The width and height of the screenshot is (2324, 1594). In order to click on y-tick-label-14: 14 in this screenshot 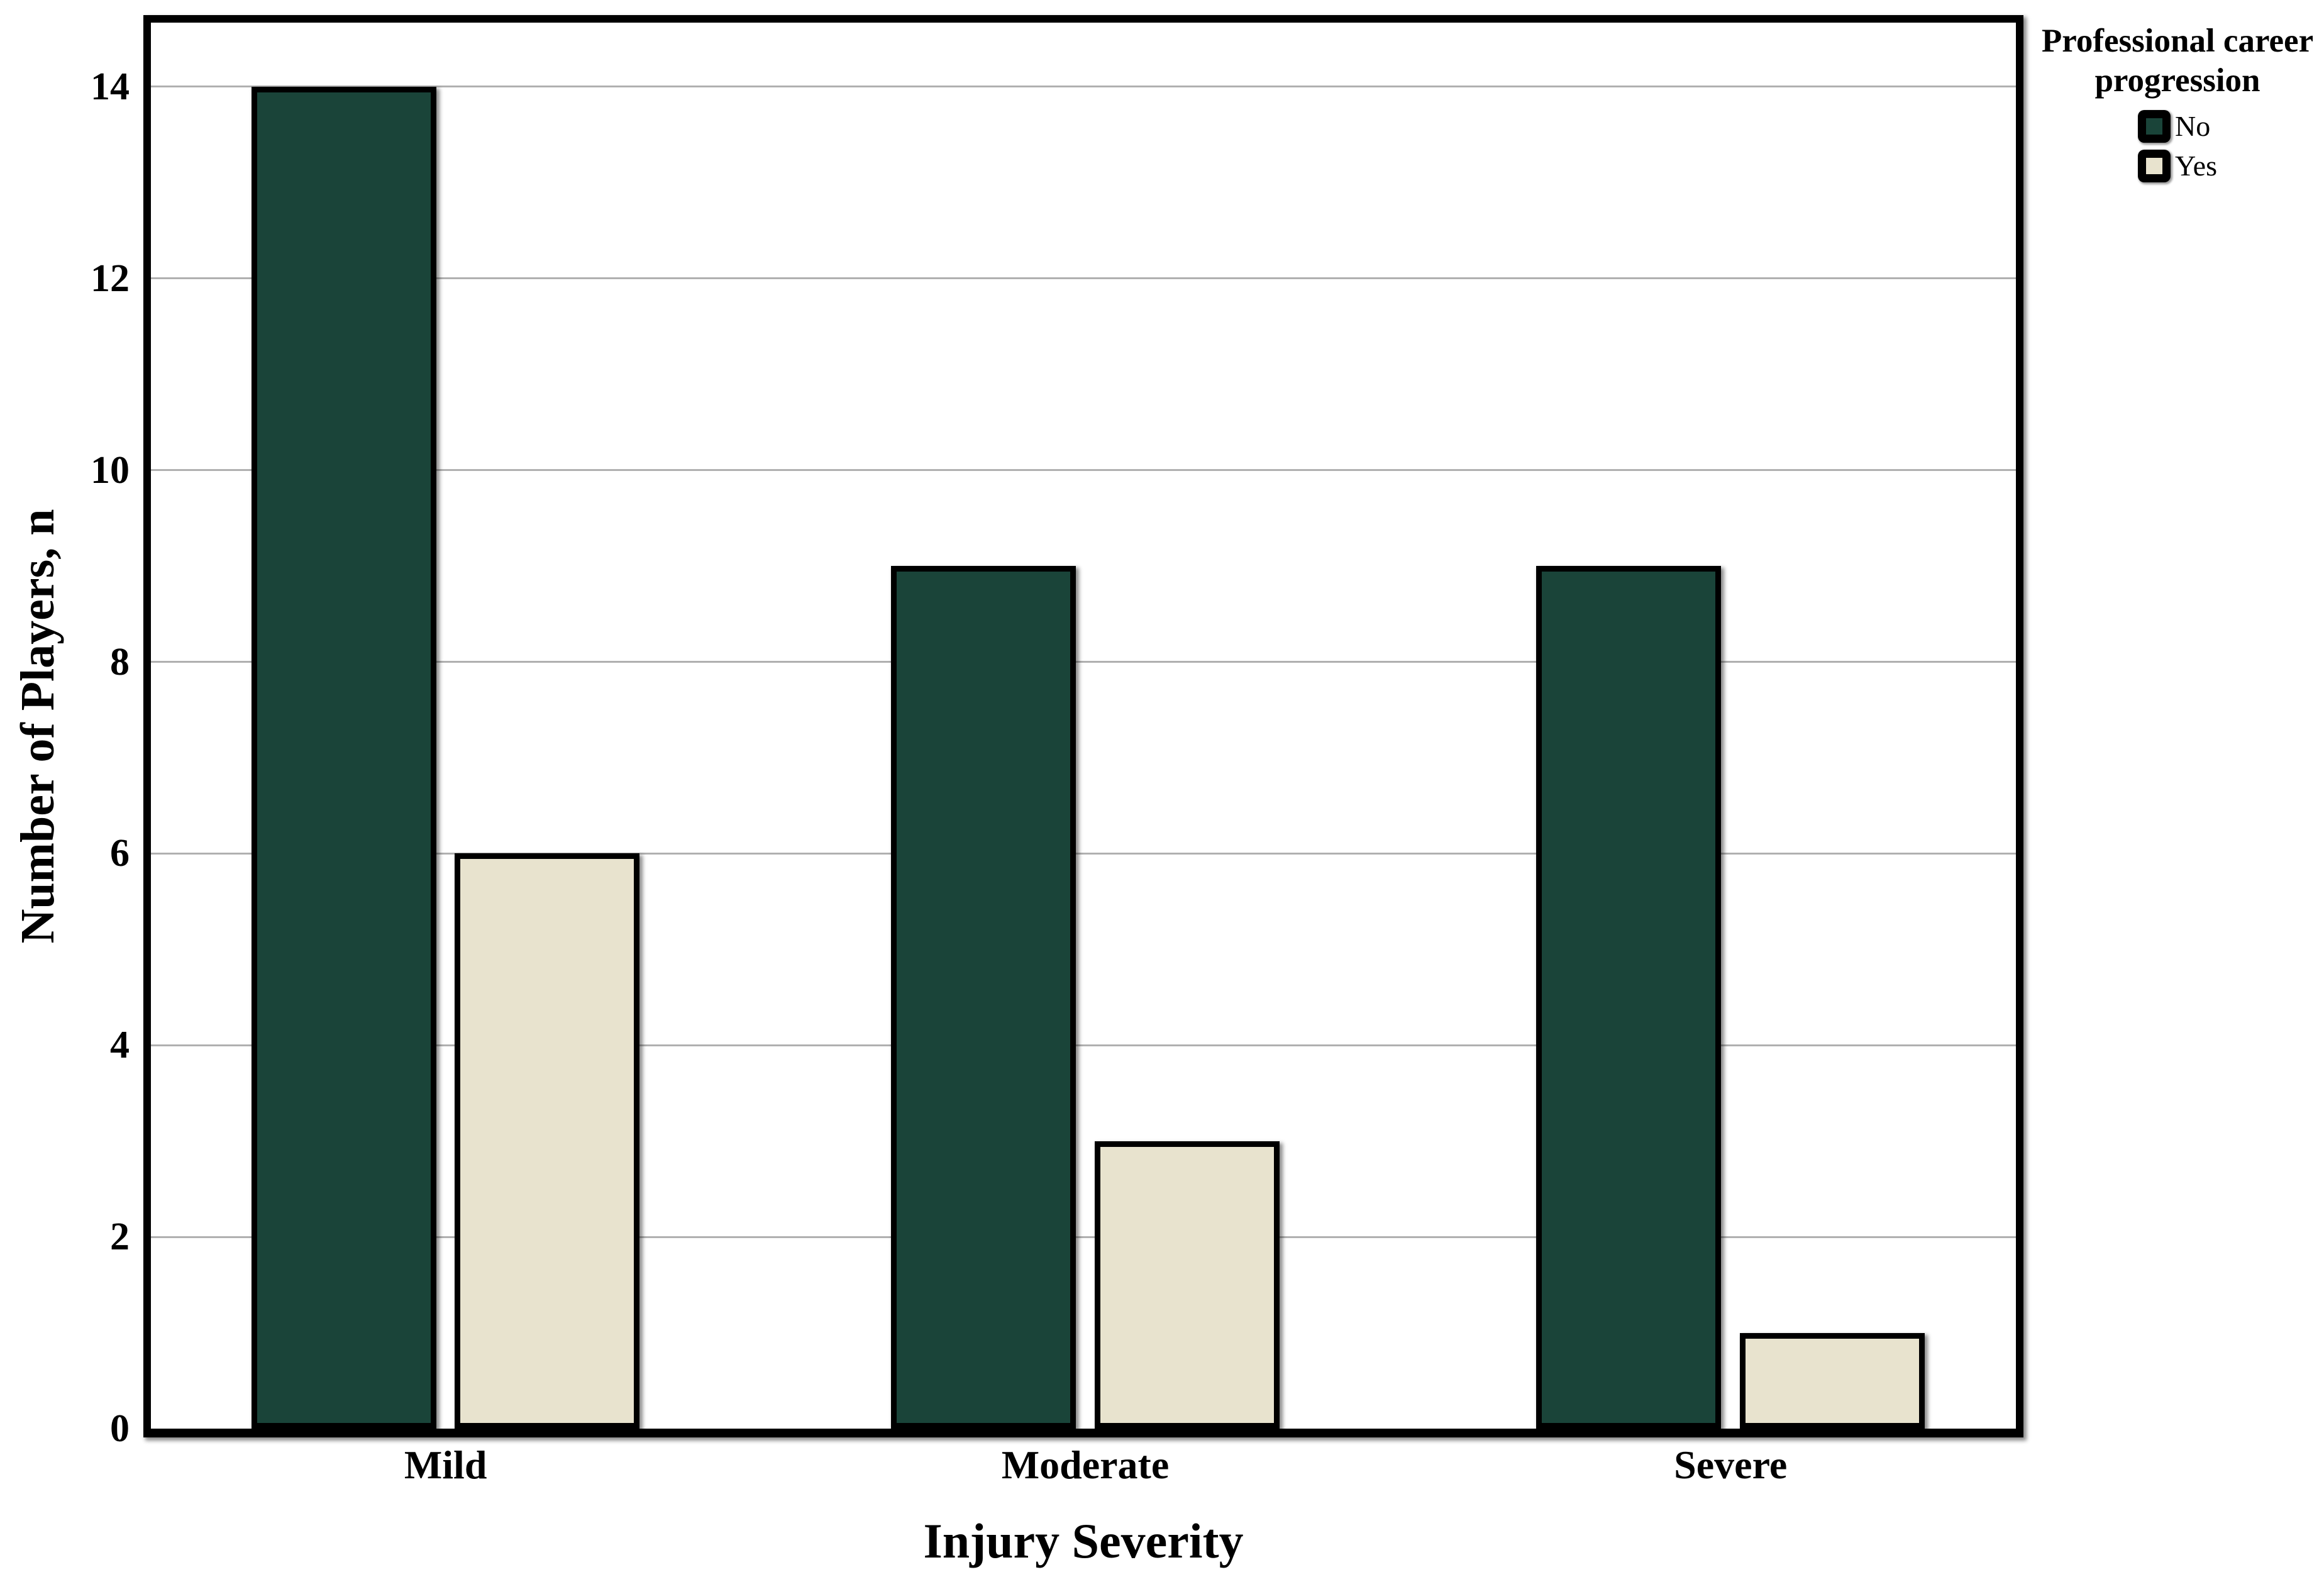, I will do `click(110, 86)`.